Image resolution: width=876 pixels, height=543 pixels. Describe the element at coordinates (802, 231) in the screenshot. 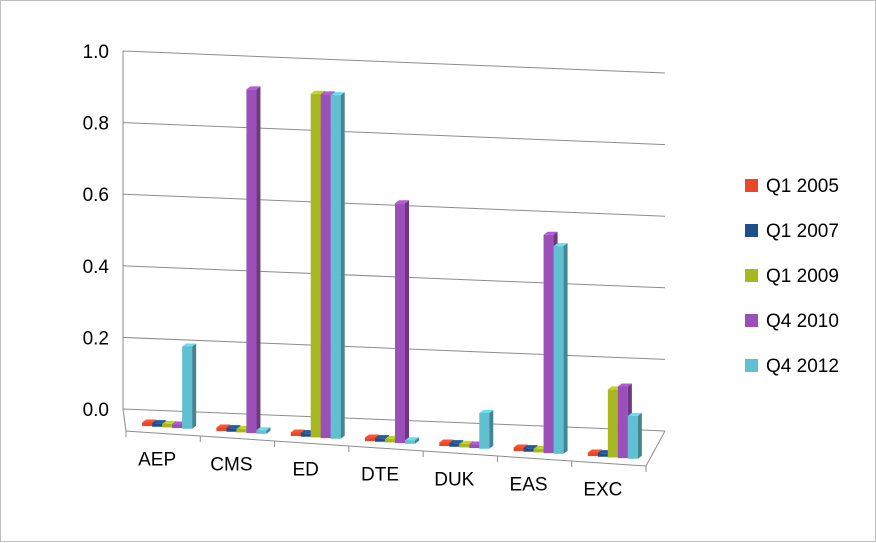

I see `legend-label: Q1 2007` at that location.